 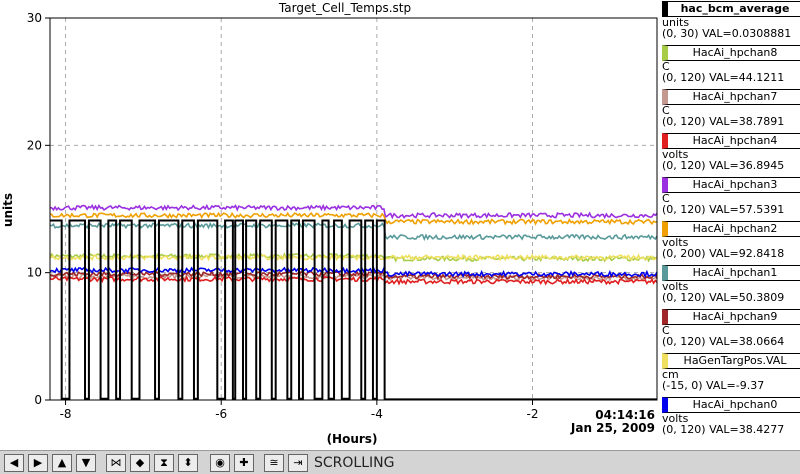 What do you see at coordinates (344, 8) in the screenshot?
I see `chart-title: Target_Cell_Temps.stp` at bounding box center [344, 8].